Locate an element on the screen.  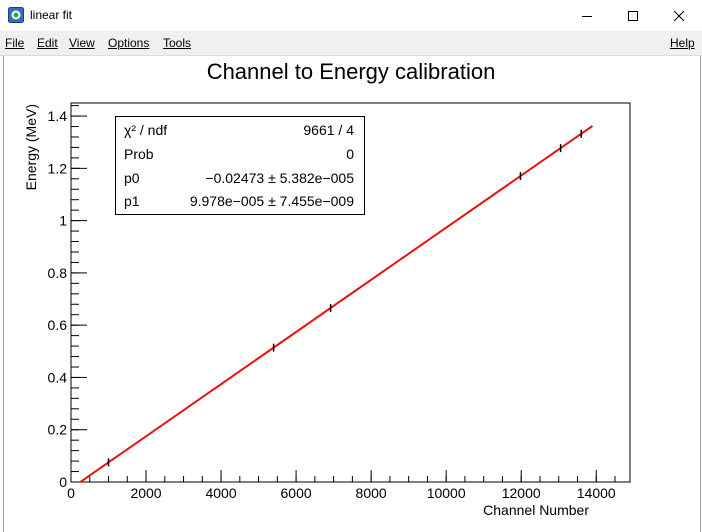
x-tick-label: 0 is located at coordinates (71, 493).